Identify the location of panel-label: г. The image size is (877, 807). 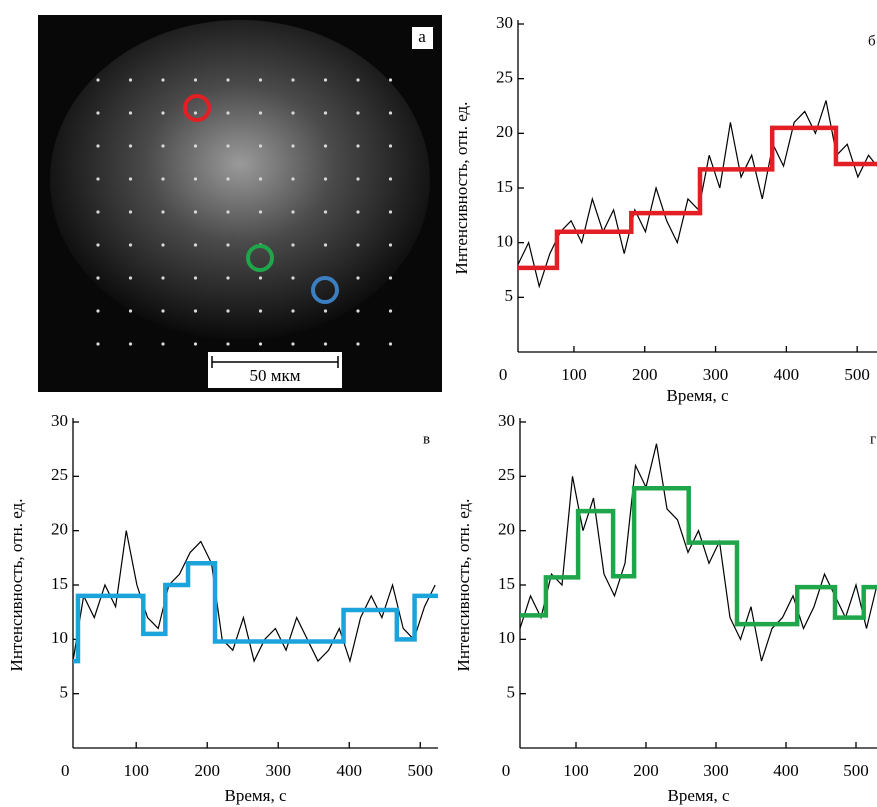
(873, 439).